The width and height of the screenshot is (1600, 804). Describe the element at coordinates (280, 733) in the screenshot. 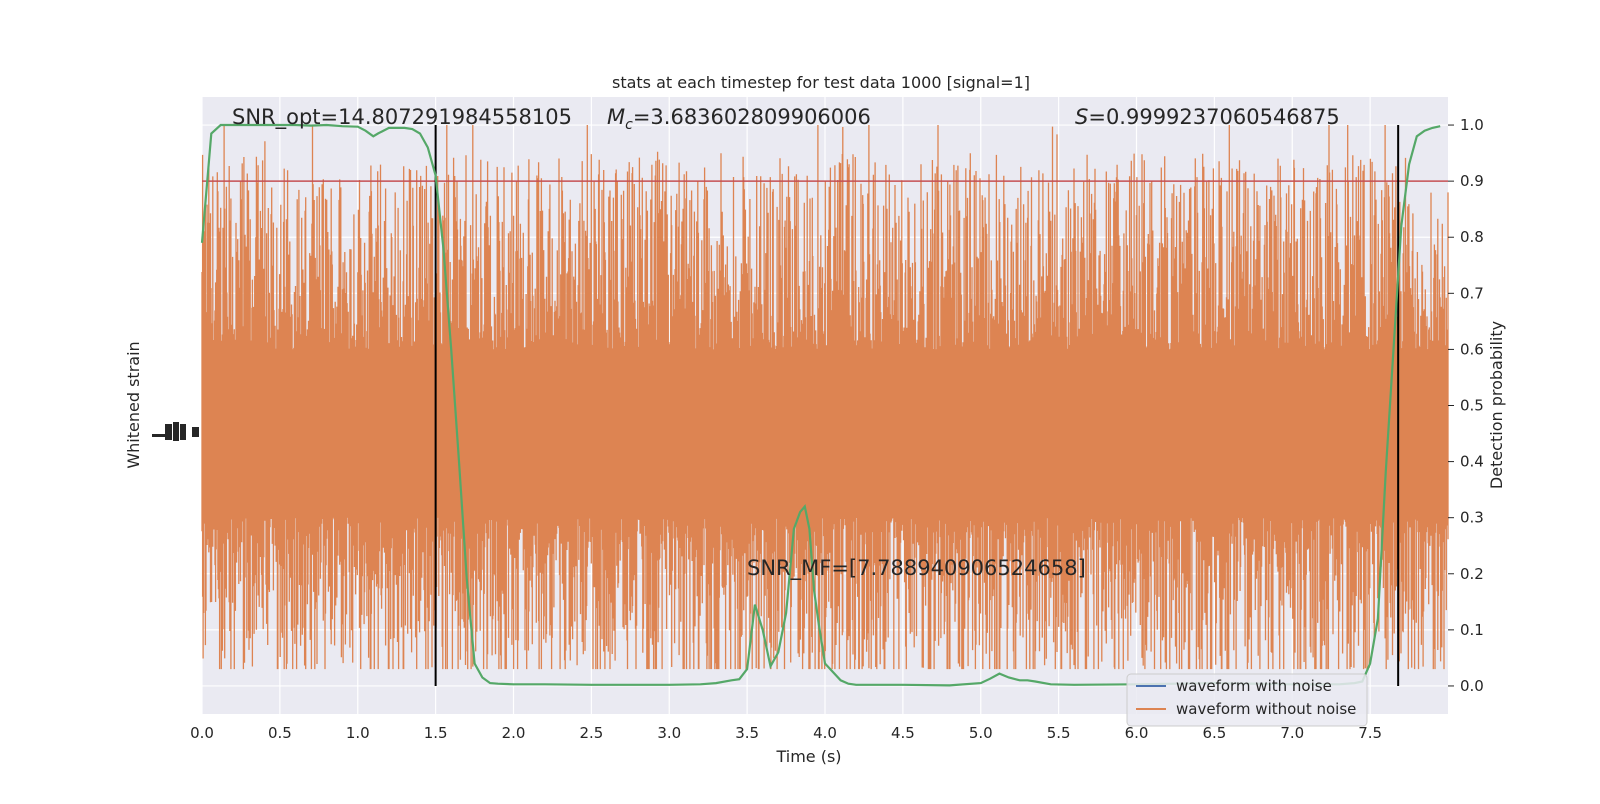

I see `x-tick-label: 0.5` at that location.